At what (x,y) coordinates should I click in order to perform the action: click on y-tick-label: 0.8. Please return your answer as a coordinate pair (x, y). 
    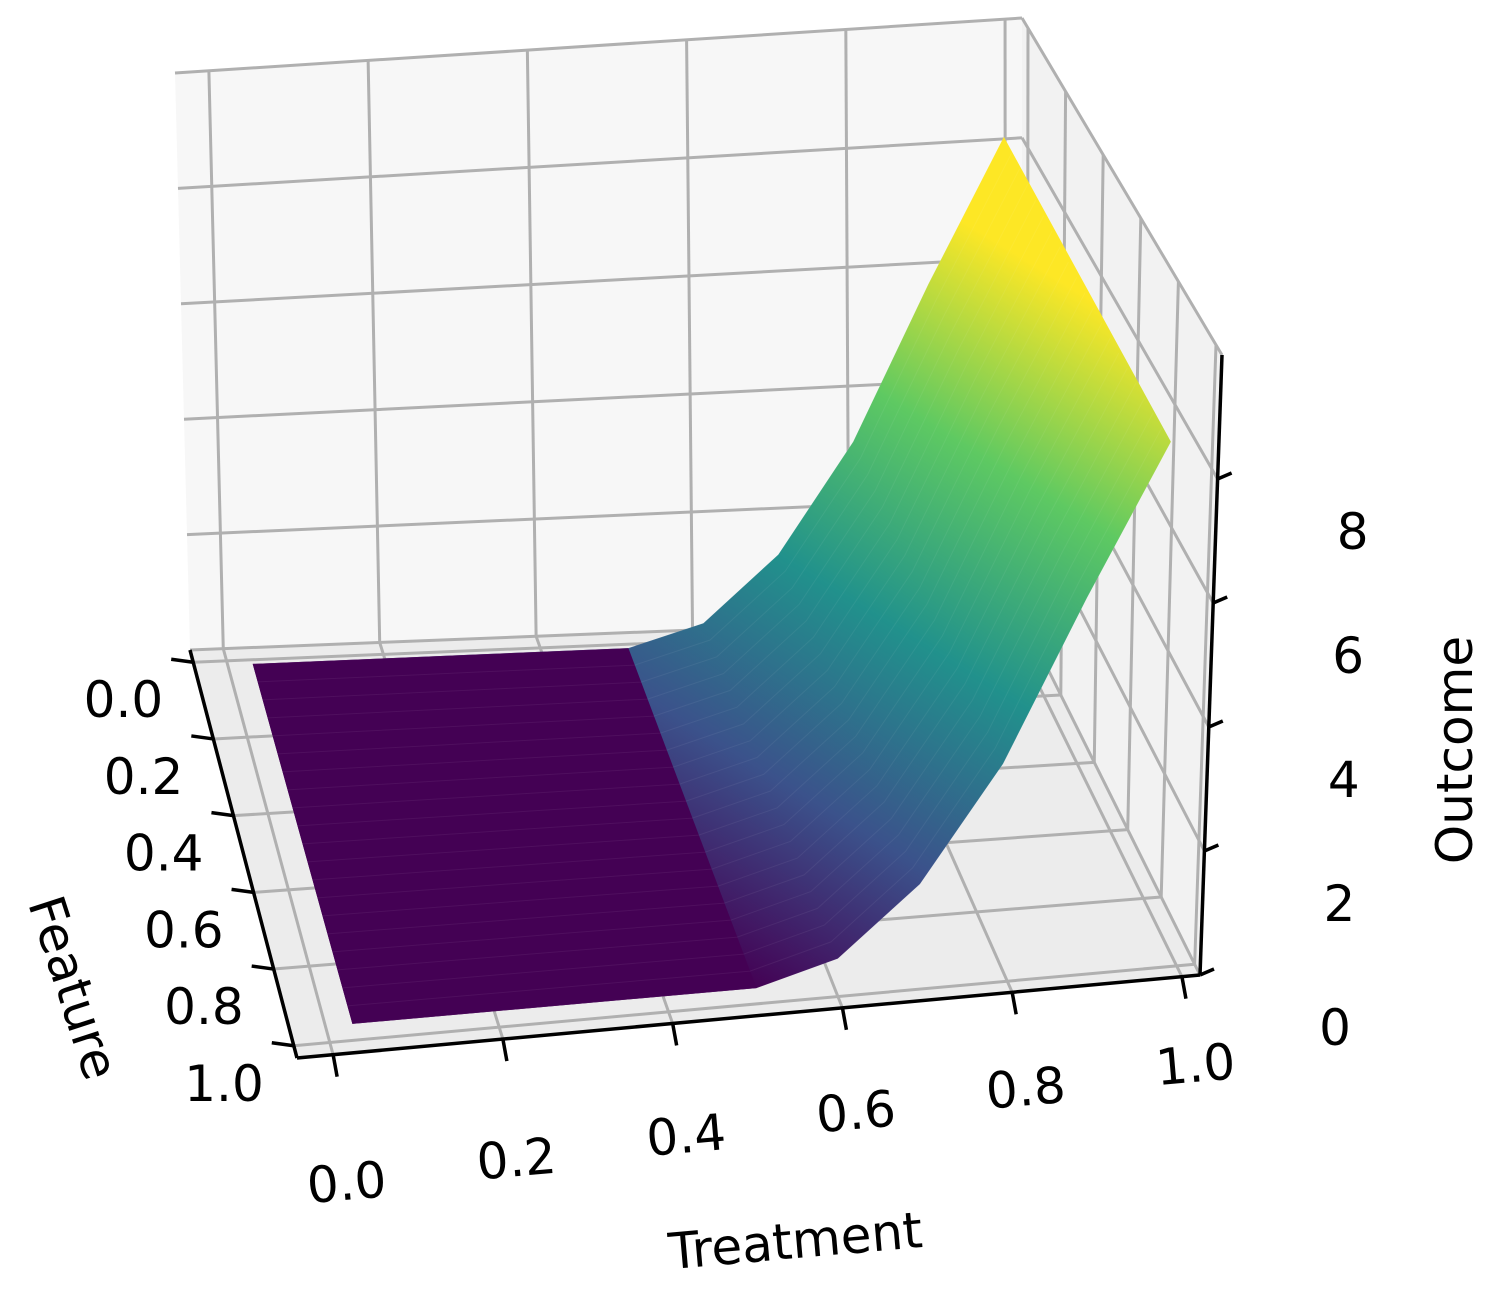
    Looking at the image, I should click on (204, 1007).